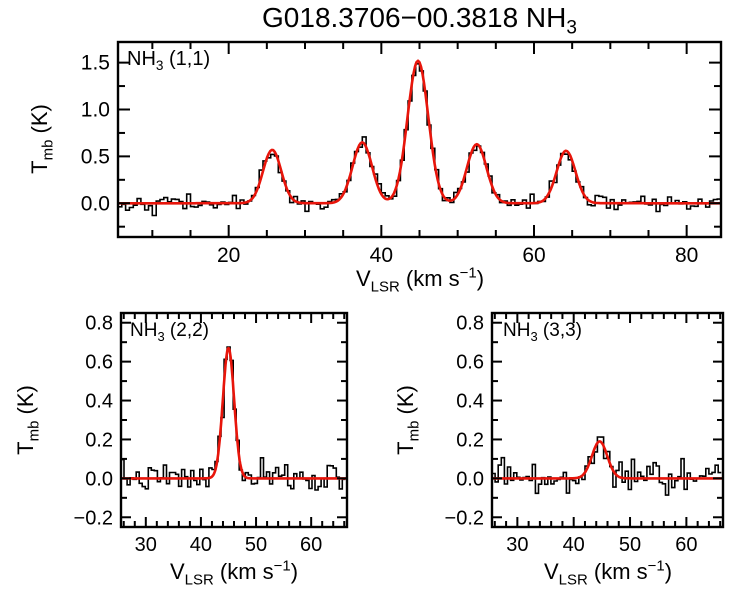  I want to click on y-axis-label-bottom-right: Tmb (K), so click(408, 420).